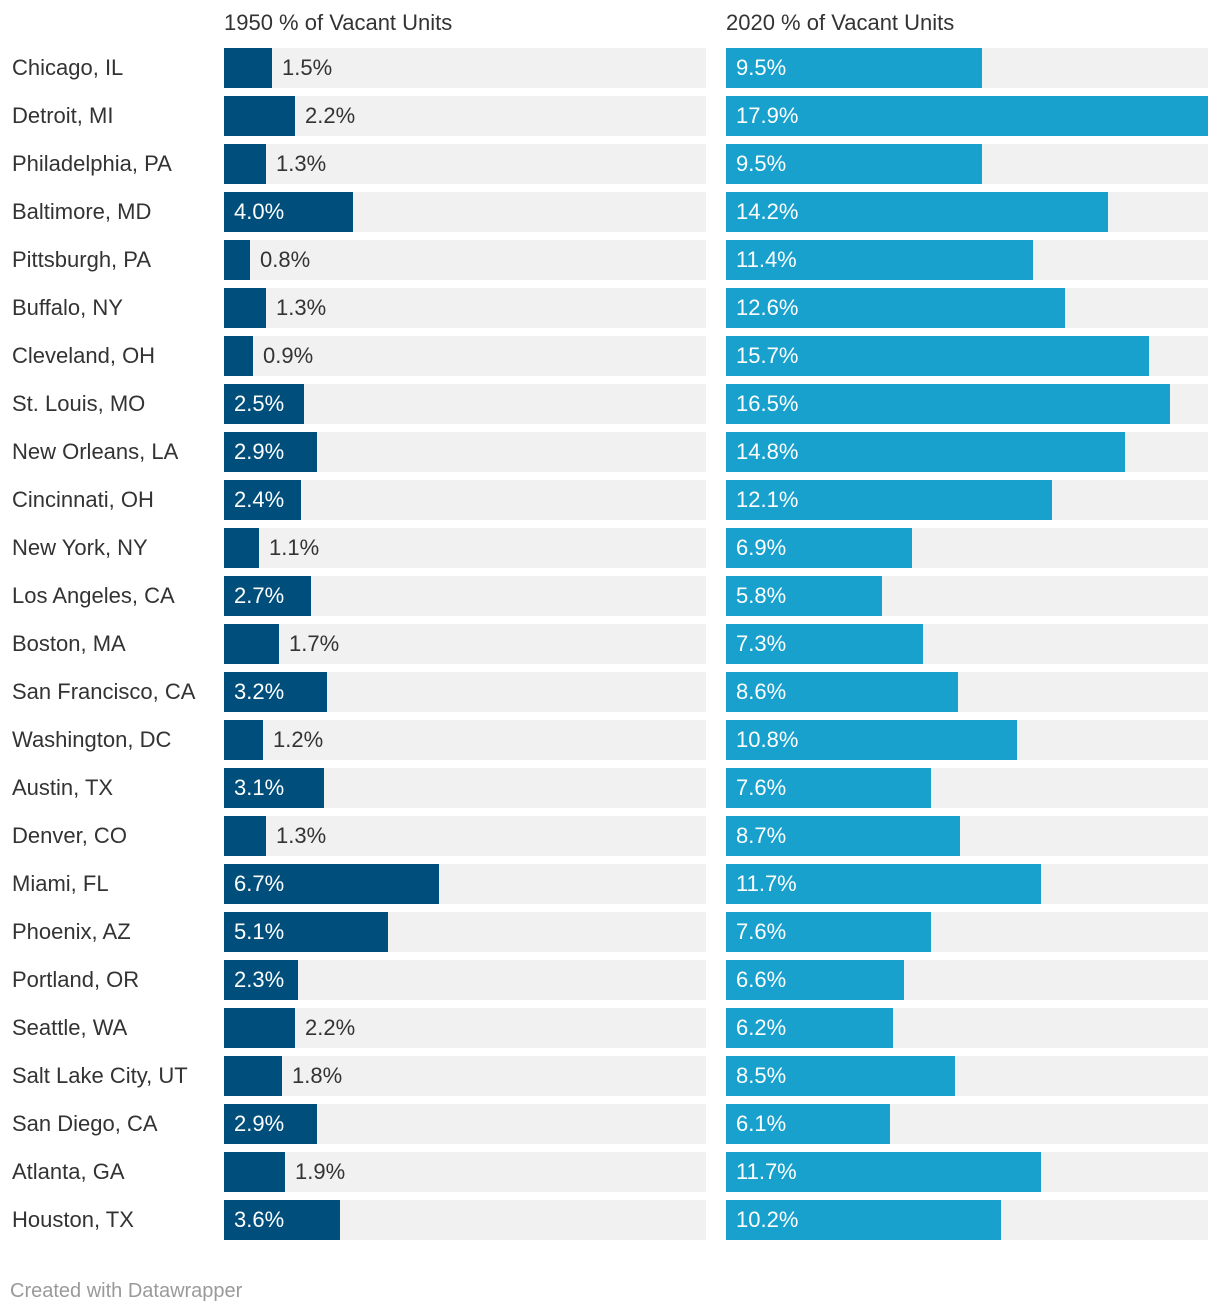  What do you see at coordinates (79, 403) in the screenshot?
I see `city-label: St. Louis, MO` at bounding box center [79, 403].